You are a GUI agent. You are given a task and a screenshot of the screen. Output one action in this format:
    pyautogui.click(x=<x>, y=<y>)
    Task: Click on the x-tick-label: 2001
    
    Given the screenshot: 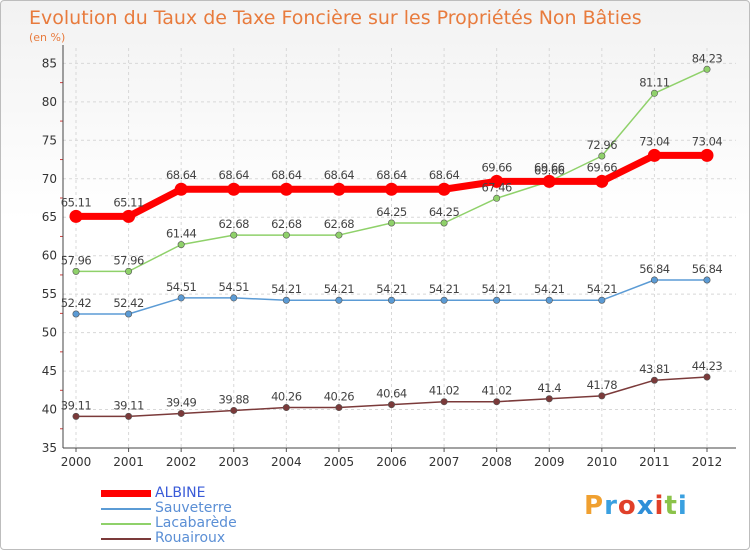 What is the action you would take?
    pyautogui.click(x=128, y=462)
    